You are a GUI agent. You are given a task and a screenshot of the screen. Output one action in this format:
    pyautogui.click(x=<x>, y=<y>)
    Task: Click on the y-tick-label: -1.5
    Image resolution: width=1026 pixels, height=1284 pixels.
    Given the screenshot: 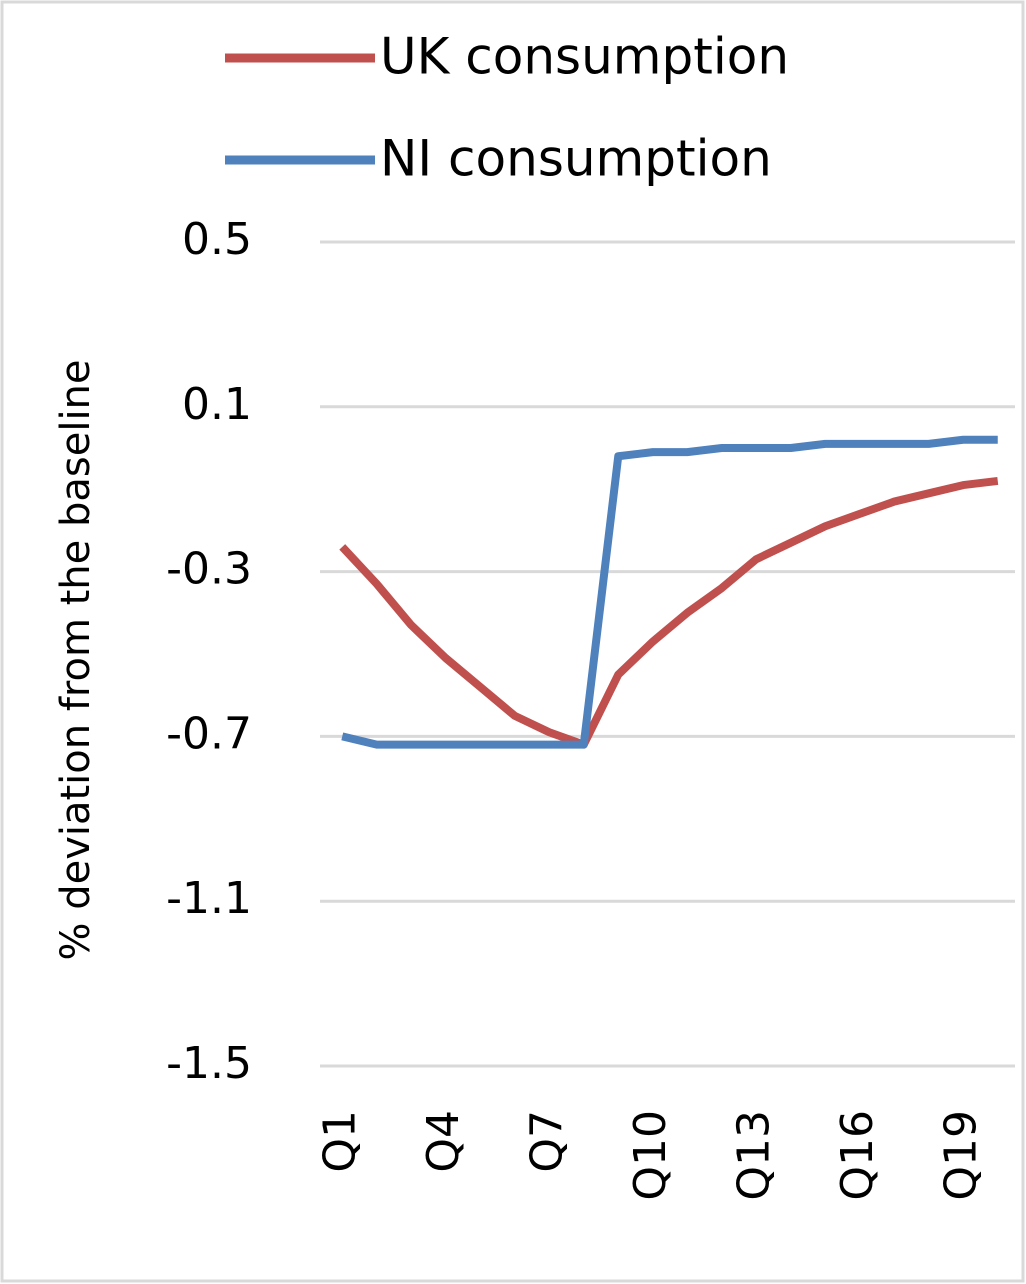 What is the action you would take?
    pyautogui.click(x=209, y=1063)
    